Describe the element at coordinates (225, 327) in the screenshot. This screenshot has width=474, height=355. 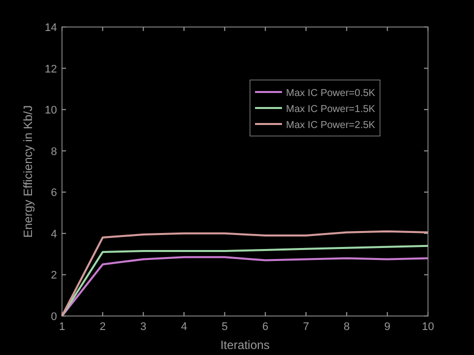
I see `x-tick-label: 5` at that location.